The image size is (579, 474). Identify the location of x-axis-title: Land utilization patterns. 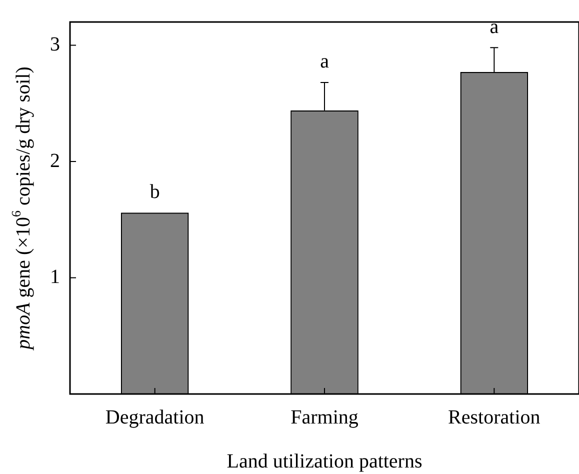
(324, 461).